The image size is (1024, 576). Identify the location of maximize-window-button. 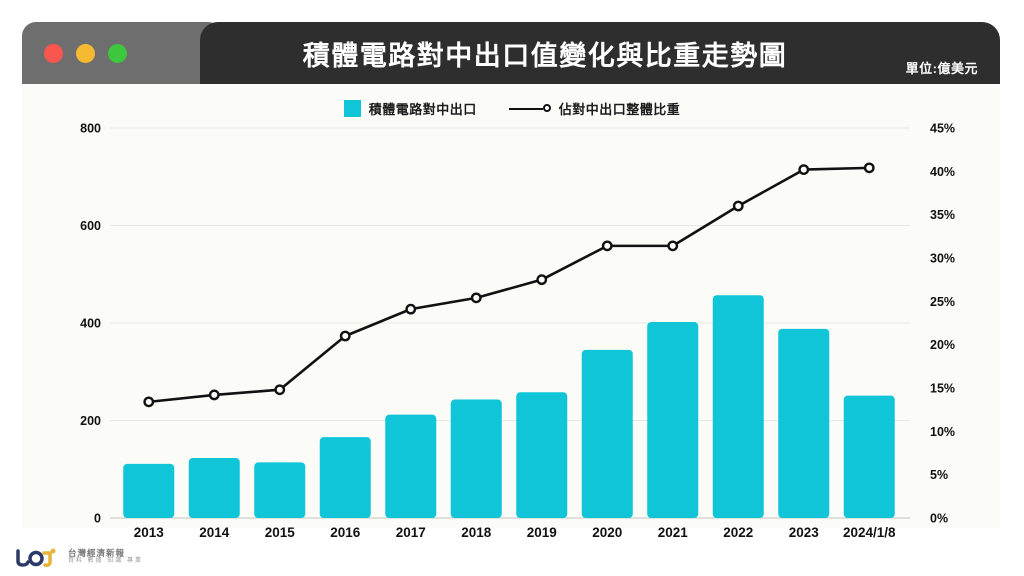
(117, 53).